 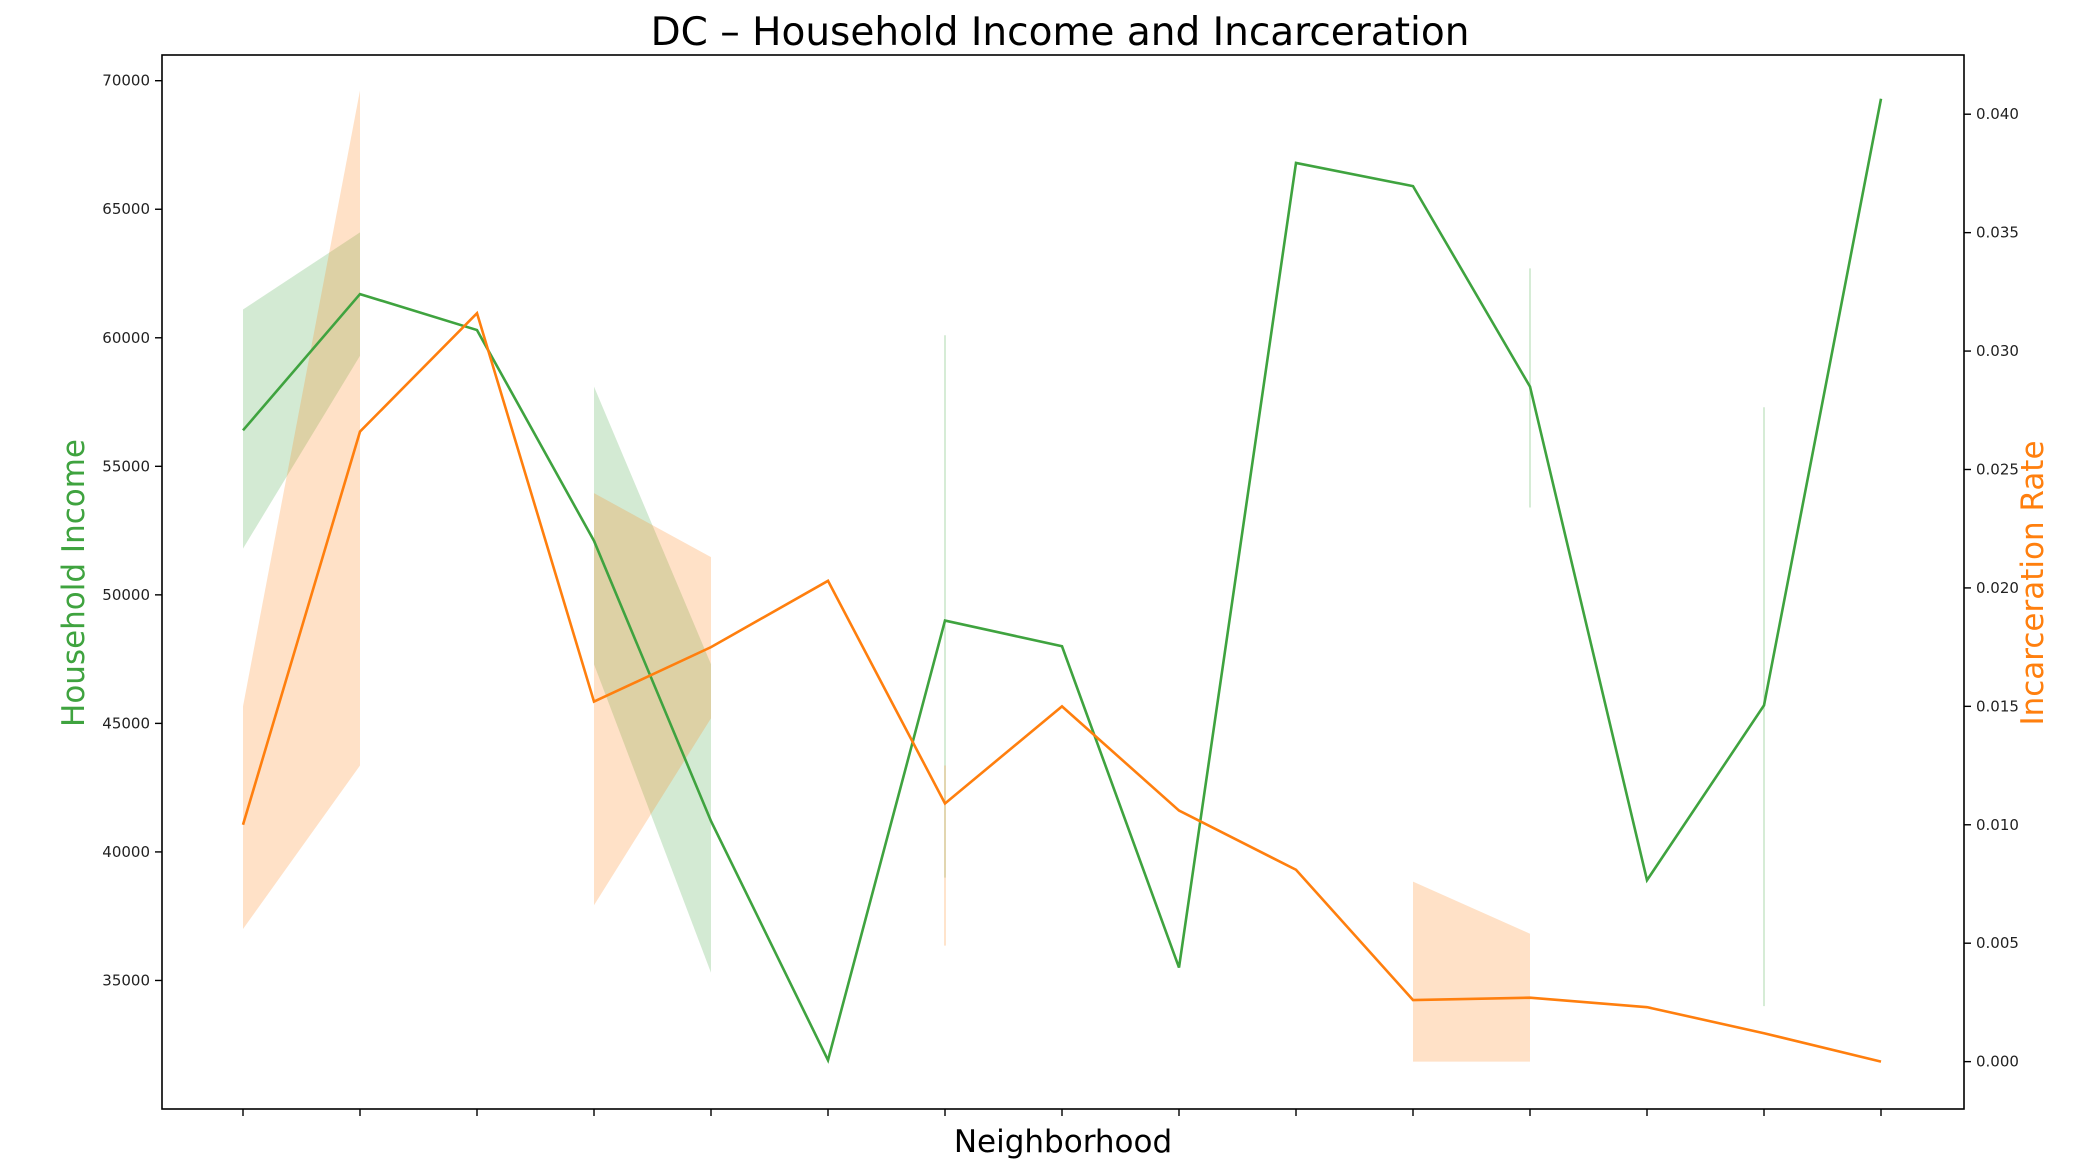 I want to click on right-y-tick-label: 0.035, so click(x=1997, y=233).